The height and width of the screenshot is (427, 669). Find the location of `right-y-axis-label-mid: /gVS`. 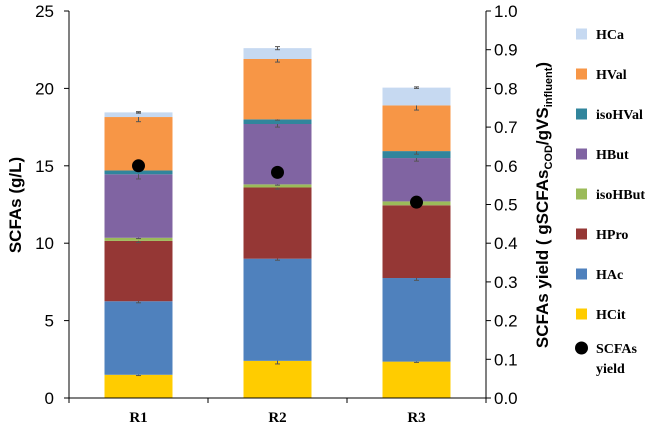

right-y-axis-label-mid: /gVS is located at coordinates (542, 126).